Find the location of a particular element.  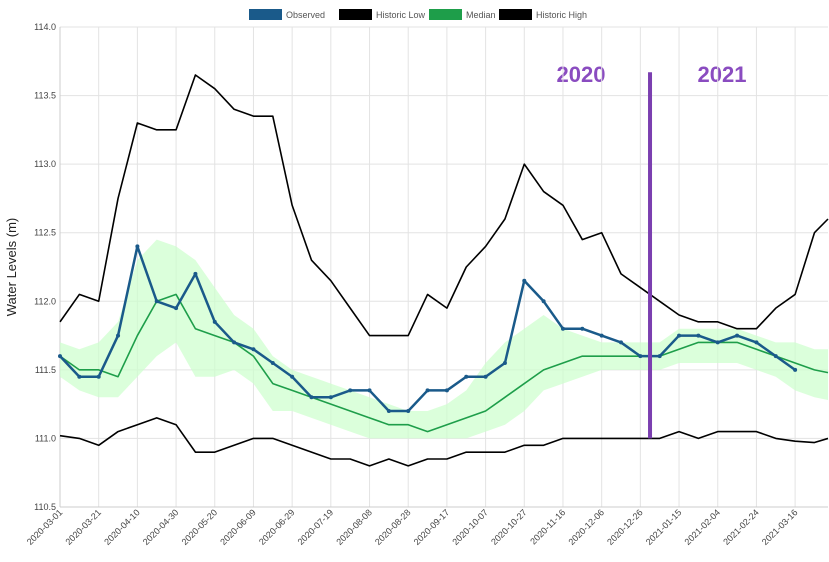

series-line is located at coordinates (444, 442).